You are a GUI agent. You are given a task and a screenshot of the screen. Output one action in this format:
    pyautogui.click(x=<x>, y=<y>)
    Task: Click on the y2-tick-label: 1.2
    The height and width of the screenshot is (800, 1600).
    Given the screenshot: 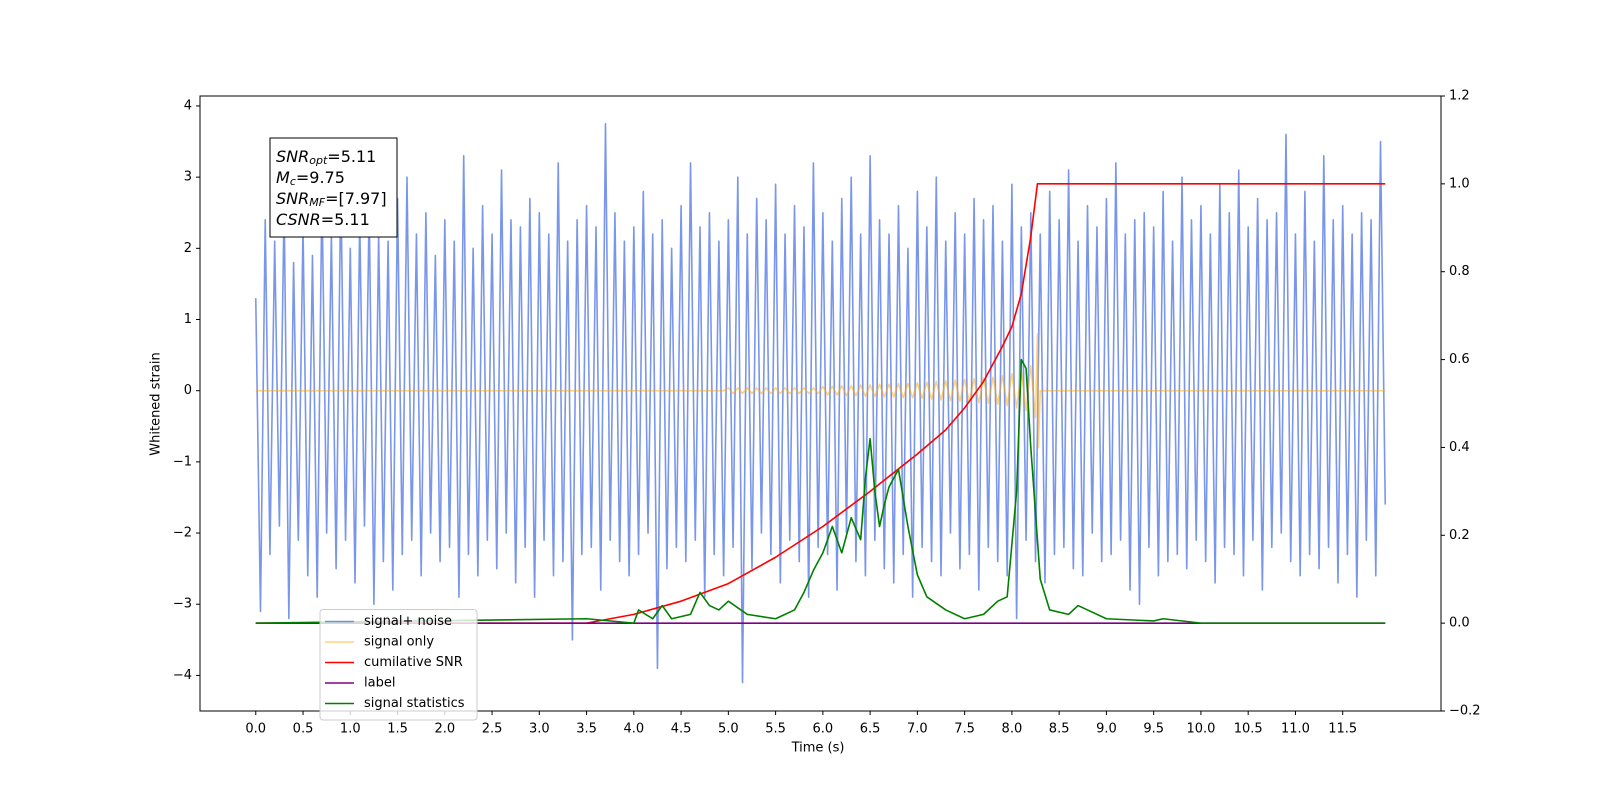 What is the action you would take?
    pyautogui.click(x=1459, y=96)
    